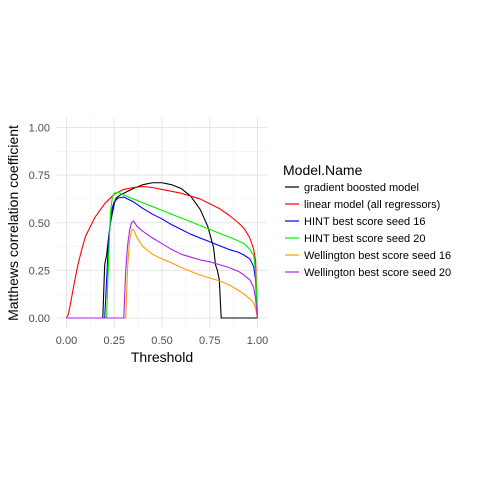 The image size is (480, 485). Describe the element at coordinates (161, 341) in the screenshot. I see `x-tick-label: 0.50` at that location.